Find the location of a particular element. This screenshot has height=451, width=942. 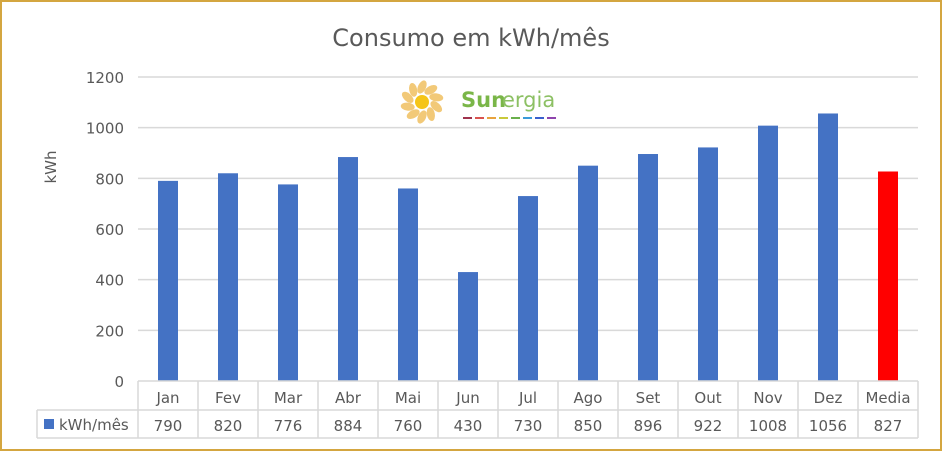

chart-title: Consumo em kWh/mês is located at coordinates (470, 38).